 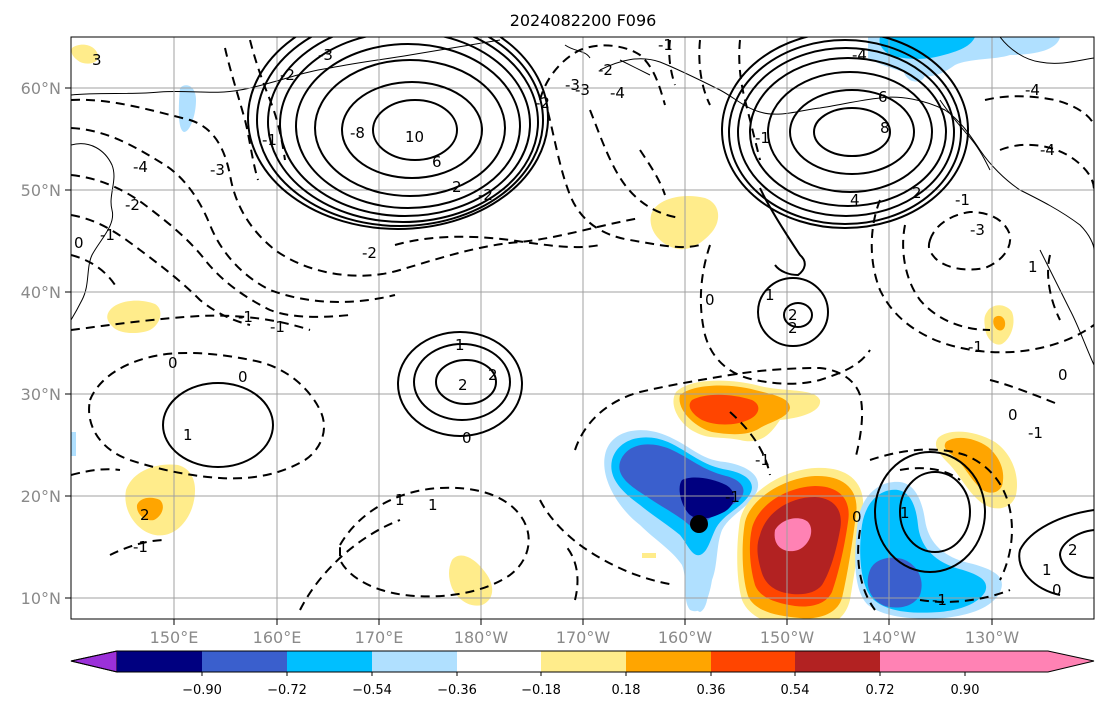 What do you see at coordinates (202, 690) in the screenshot?
I see `colorbar-tick-label: −0.90` at bounding box center [202, 690].